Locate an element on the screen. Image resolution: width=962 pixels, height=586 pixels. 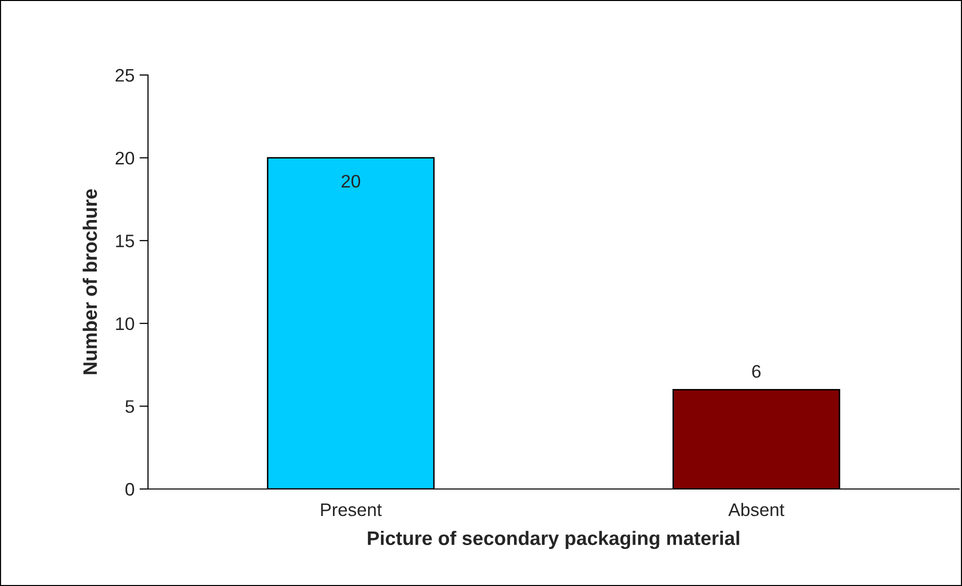
x-tick-label: Absent is located at coordinates (756, 509).